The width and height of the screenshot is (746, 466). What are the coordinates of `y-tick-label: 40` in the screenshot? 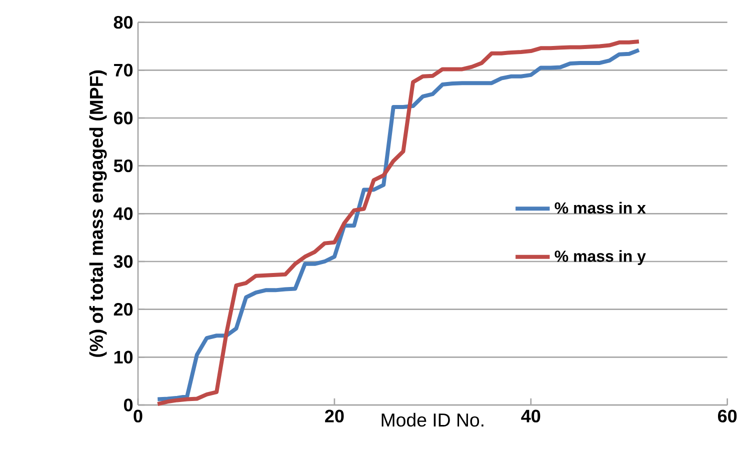 It's located at (123, 213).